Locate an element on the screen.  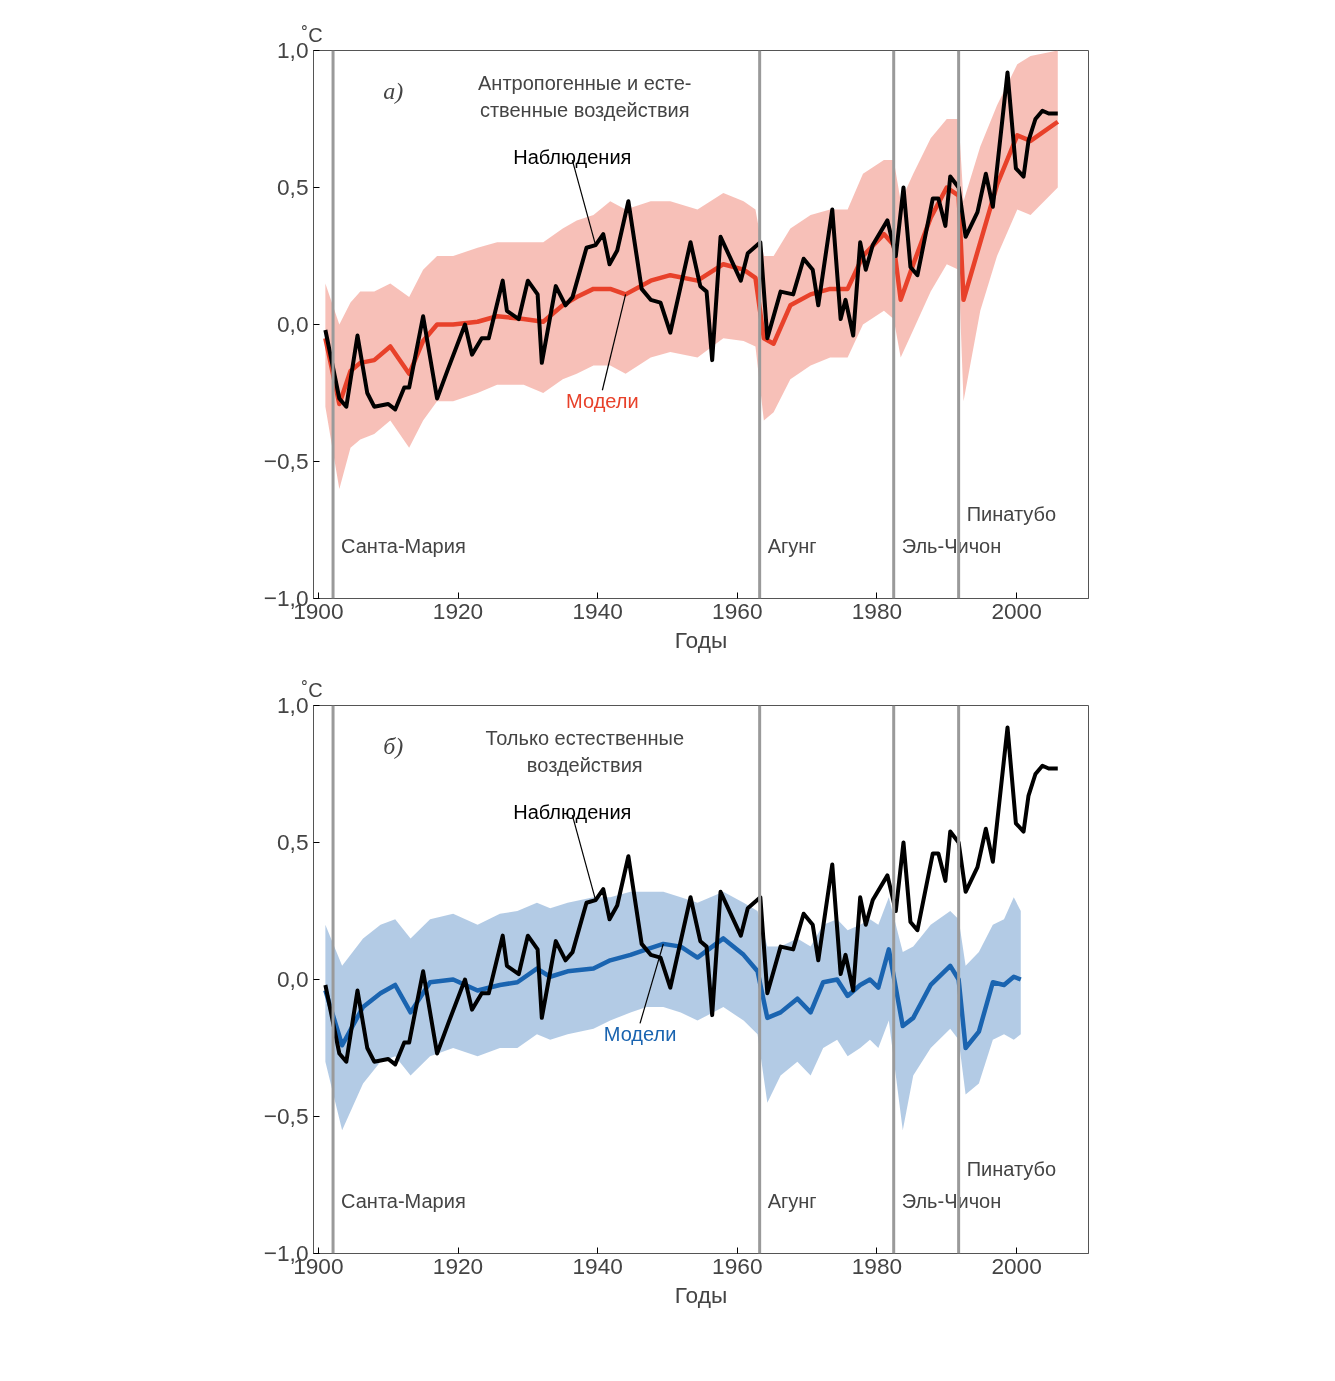
annotation: а) is located at coordinates (393, 90).